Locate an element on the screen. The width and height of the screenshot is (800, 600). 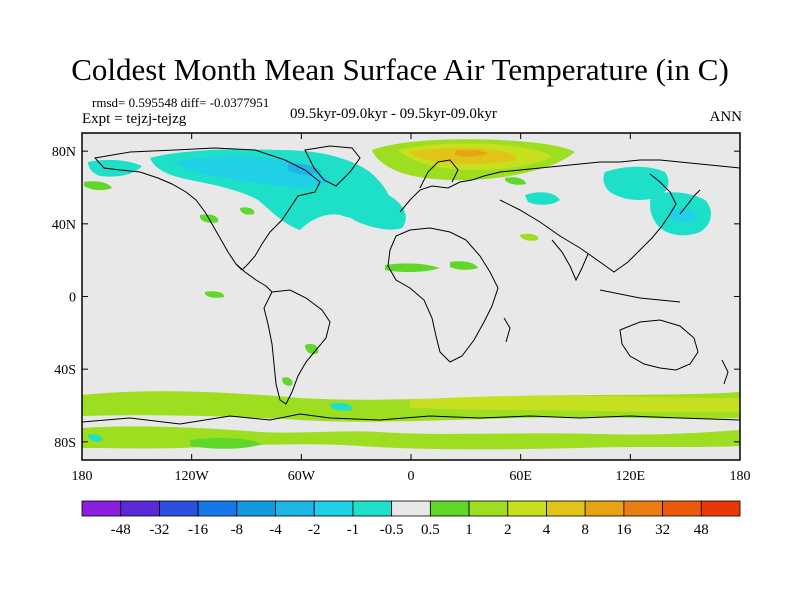
arabia-green-patch is located at coordinates (464, 265).